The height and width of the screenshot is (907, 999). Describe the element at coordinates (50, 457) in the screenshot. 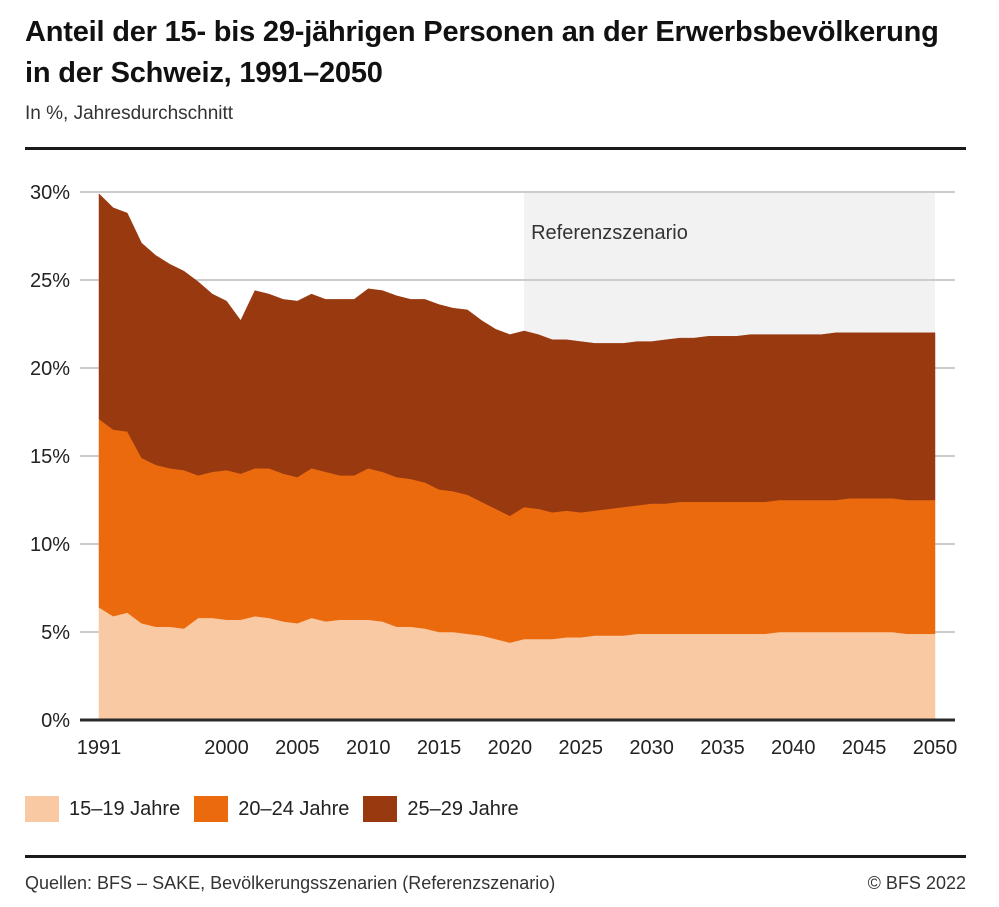

I see `y-tick-label: 15%` at that location.